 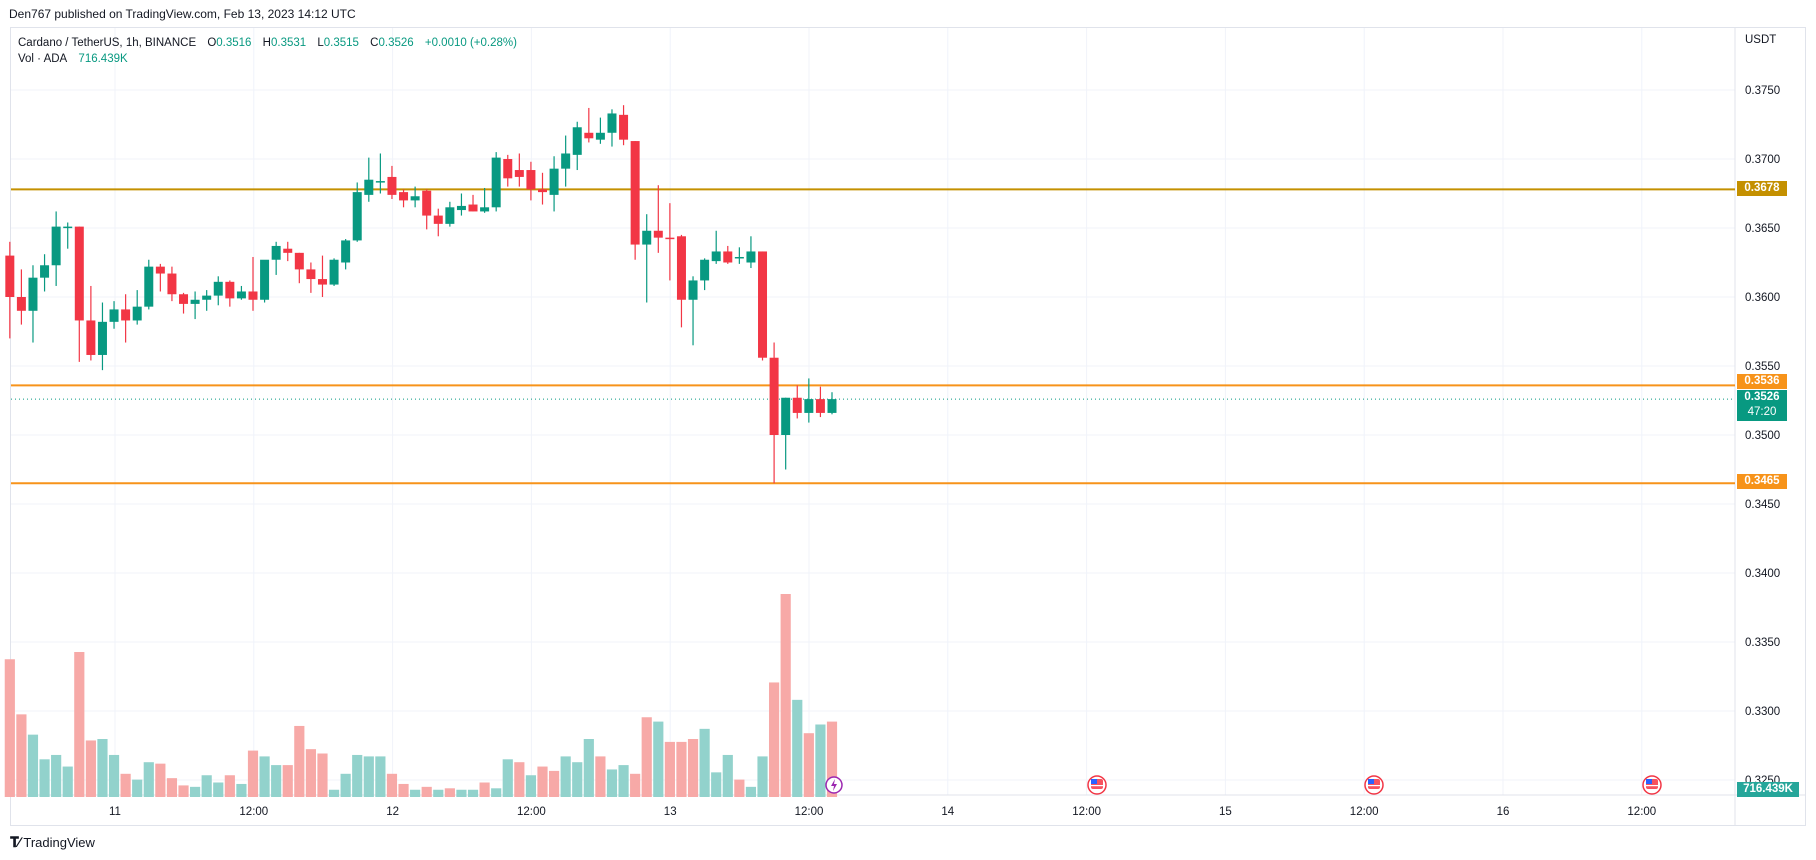 I want to click on price-tick: 0.3550, so click(x=1762, y=367).